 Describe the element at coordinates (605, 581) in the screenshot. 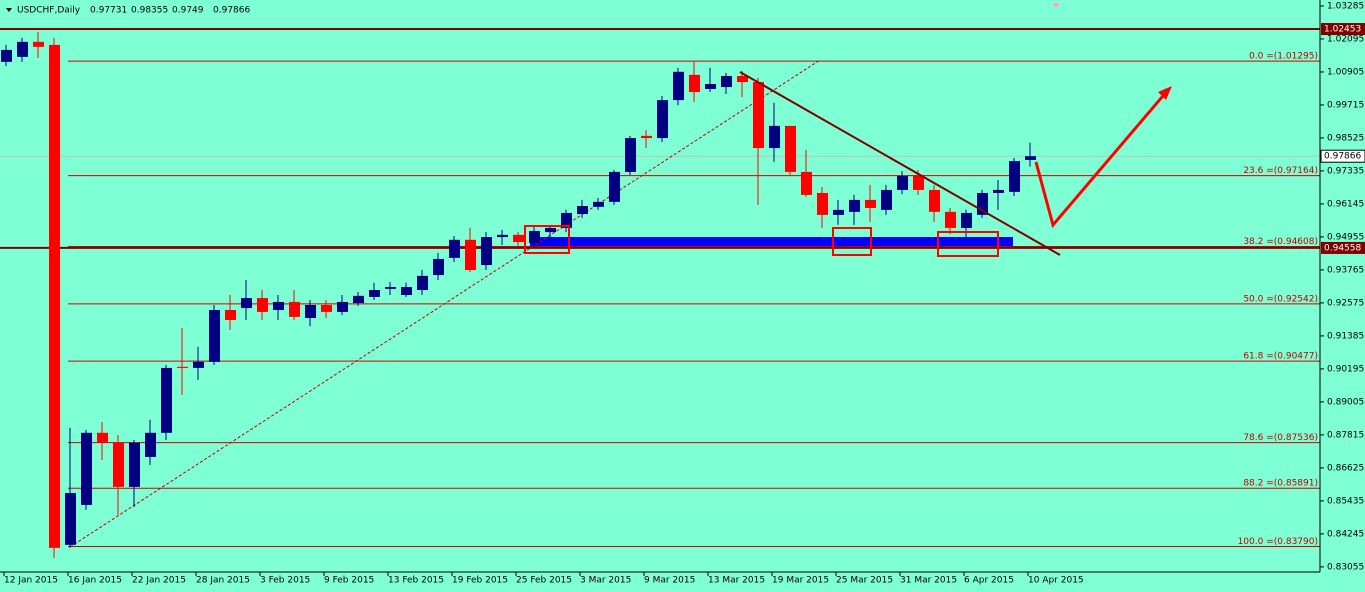

I see `x-tick-label: 3 Mar 2015` at that location.